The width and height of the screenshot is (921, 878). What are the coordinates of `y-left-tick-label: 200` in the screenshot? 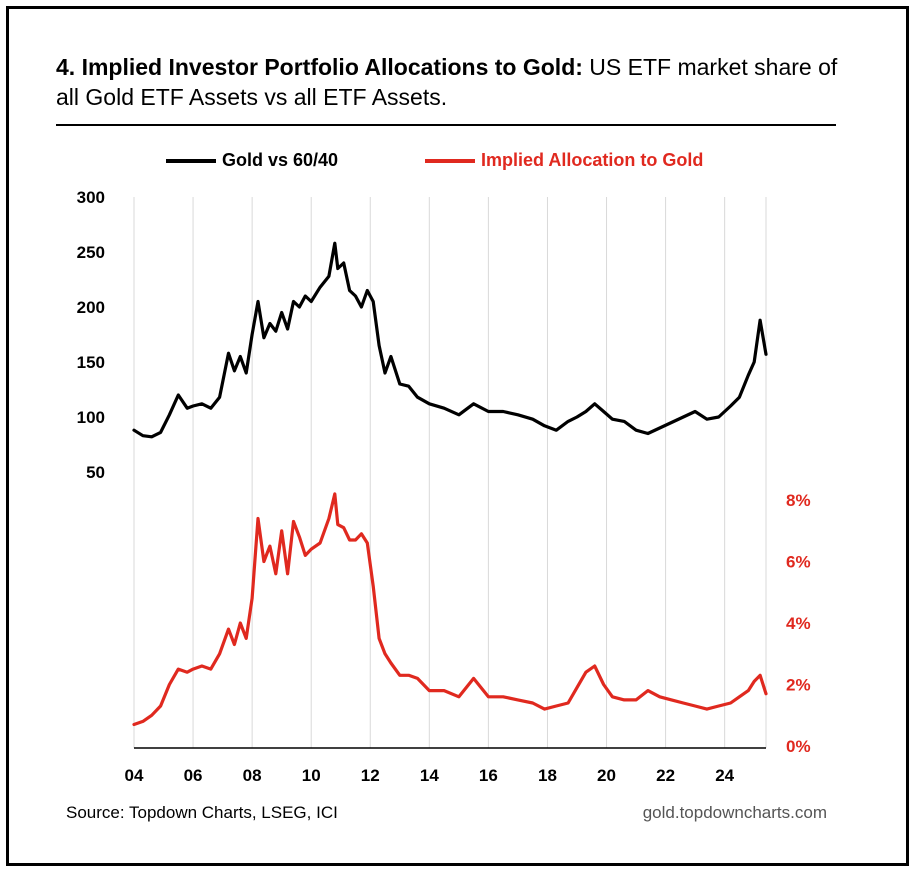 It's located at (91, 307).